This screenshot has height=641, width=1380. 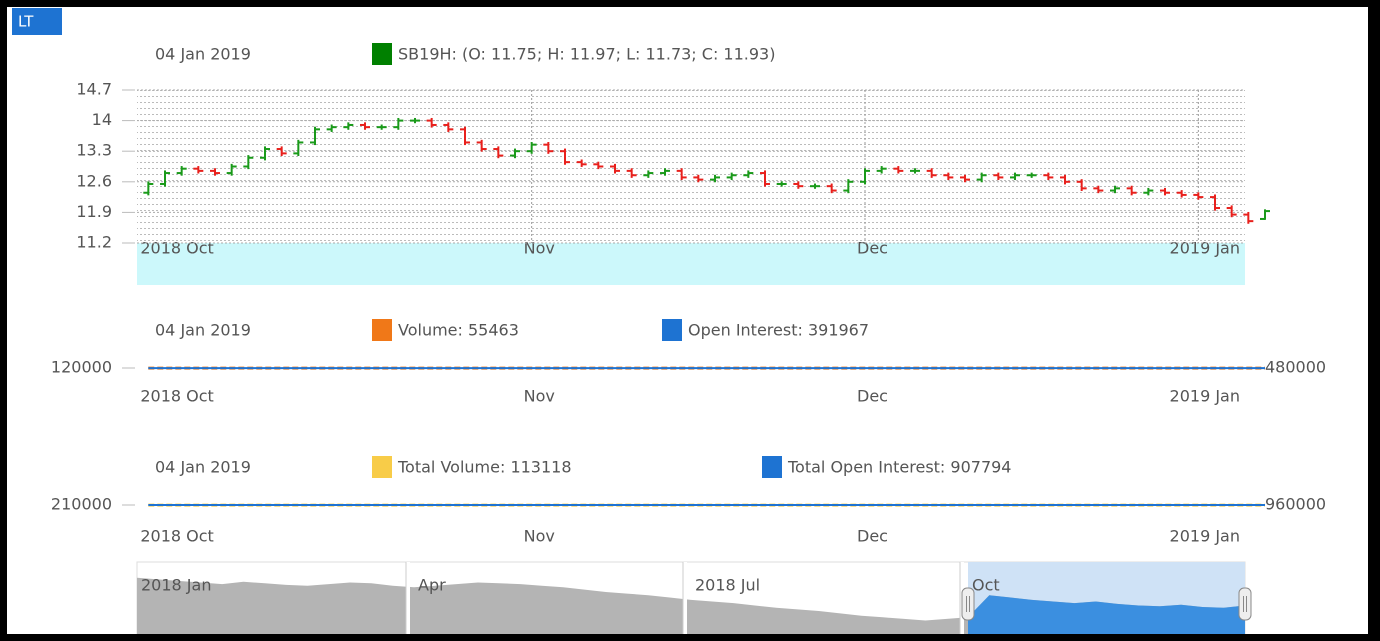 I want to click on y-tick-label: 12.6, so click(x=94, y=180).